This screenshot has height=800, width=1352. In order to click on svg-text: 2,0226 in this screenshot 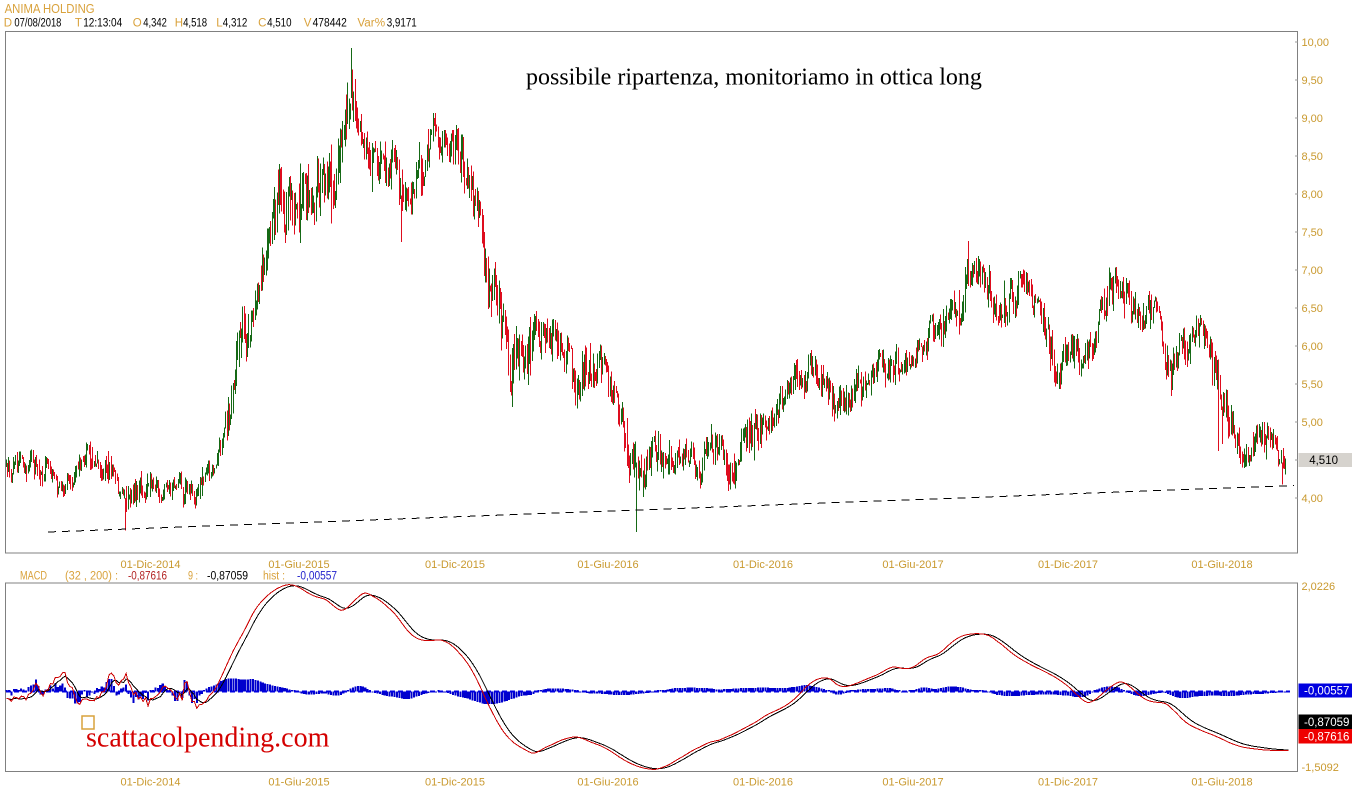, I will do `click(1319, 587)`.